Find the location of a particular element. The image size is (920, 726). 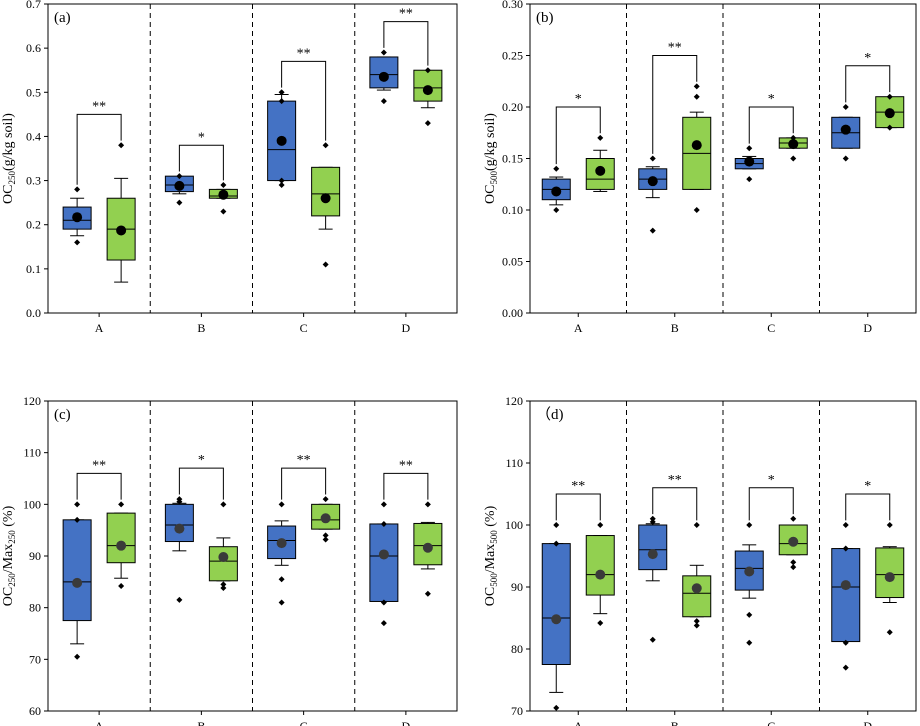

y-tick-label: 90 is located at coordinates (35, 556).